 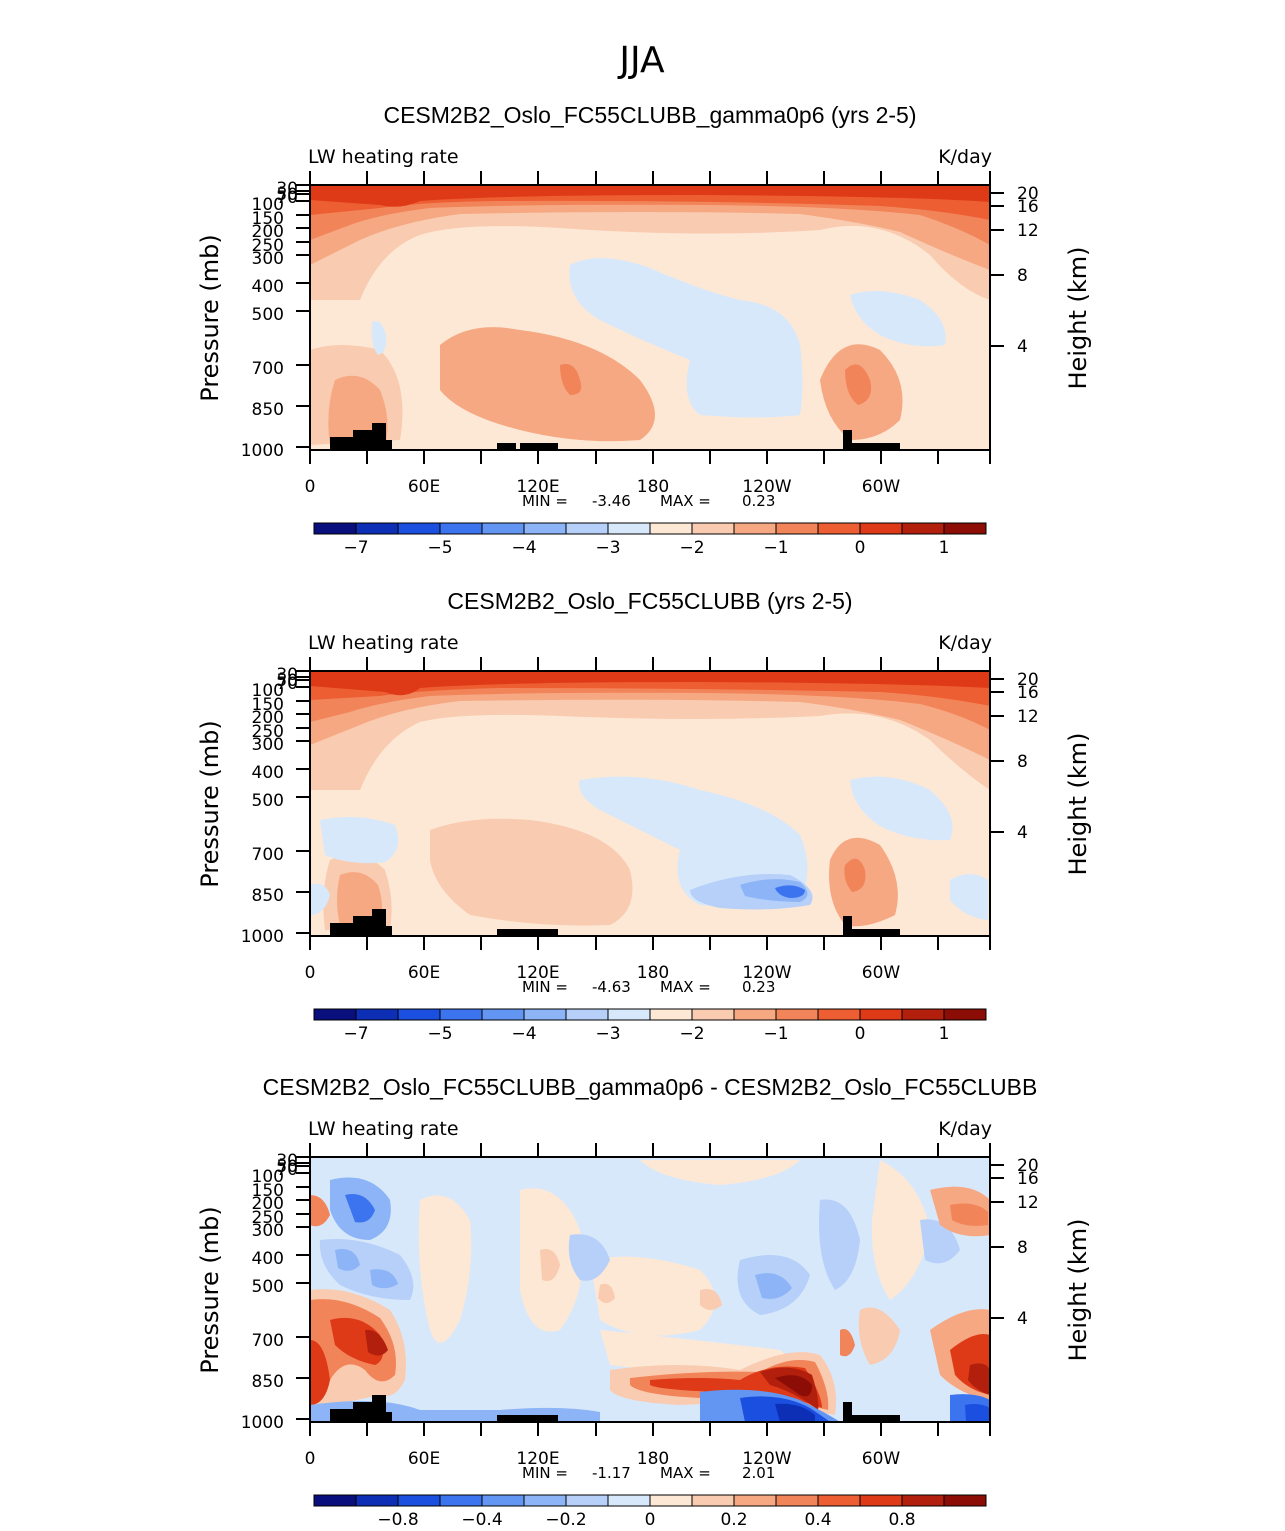 What do you see at coordinates (397, 1520) in the screenshot?
I see `panel-3-cbar-label: −0.8` at bounding box center [397, 1520].